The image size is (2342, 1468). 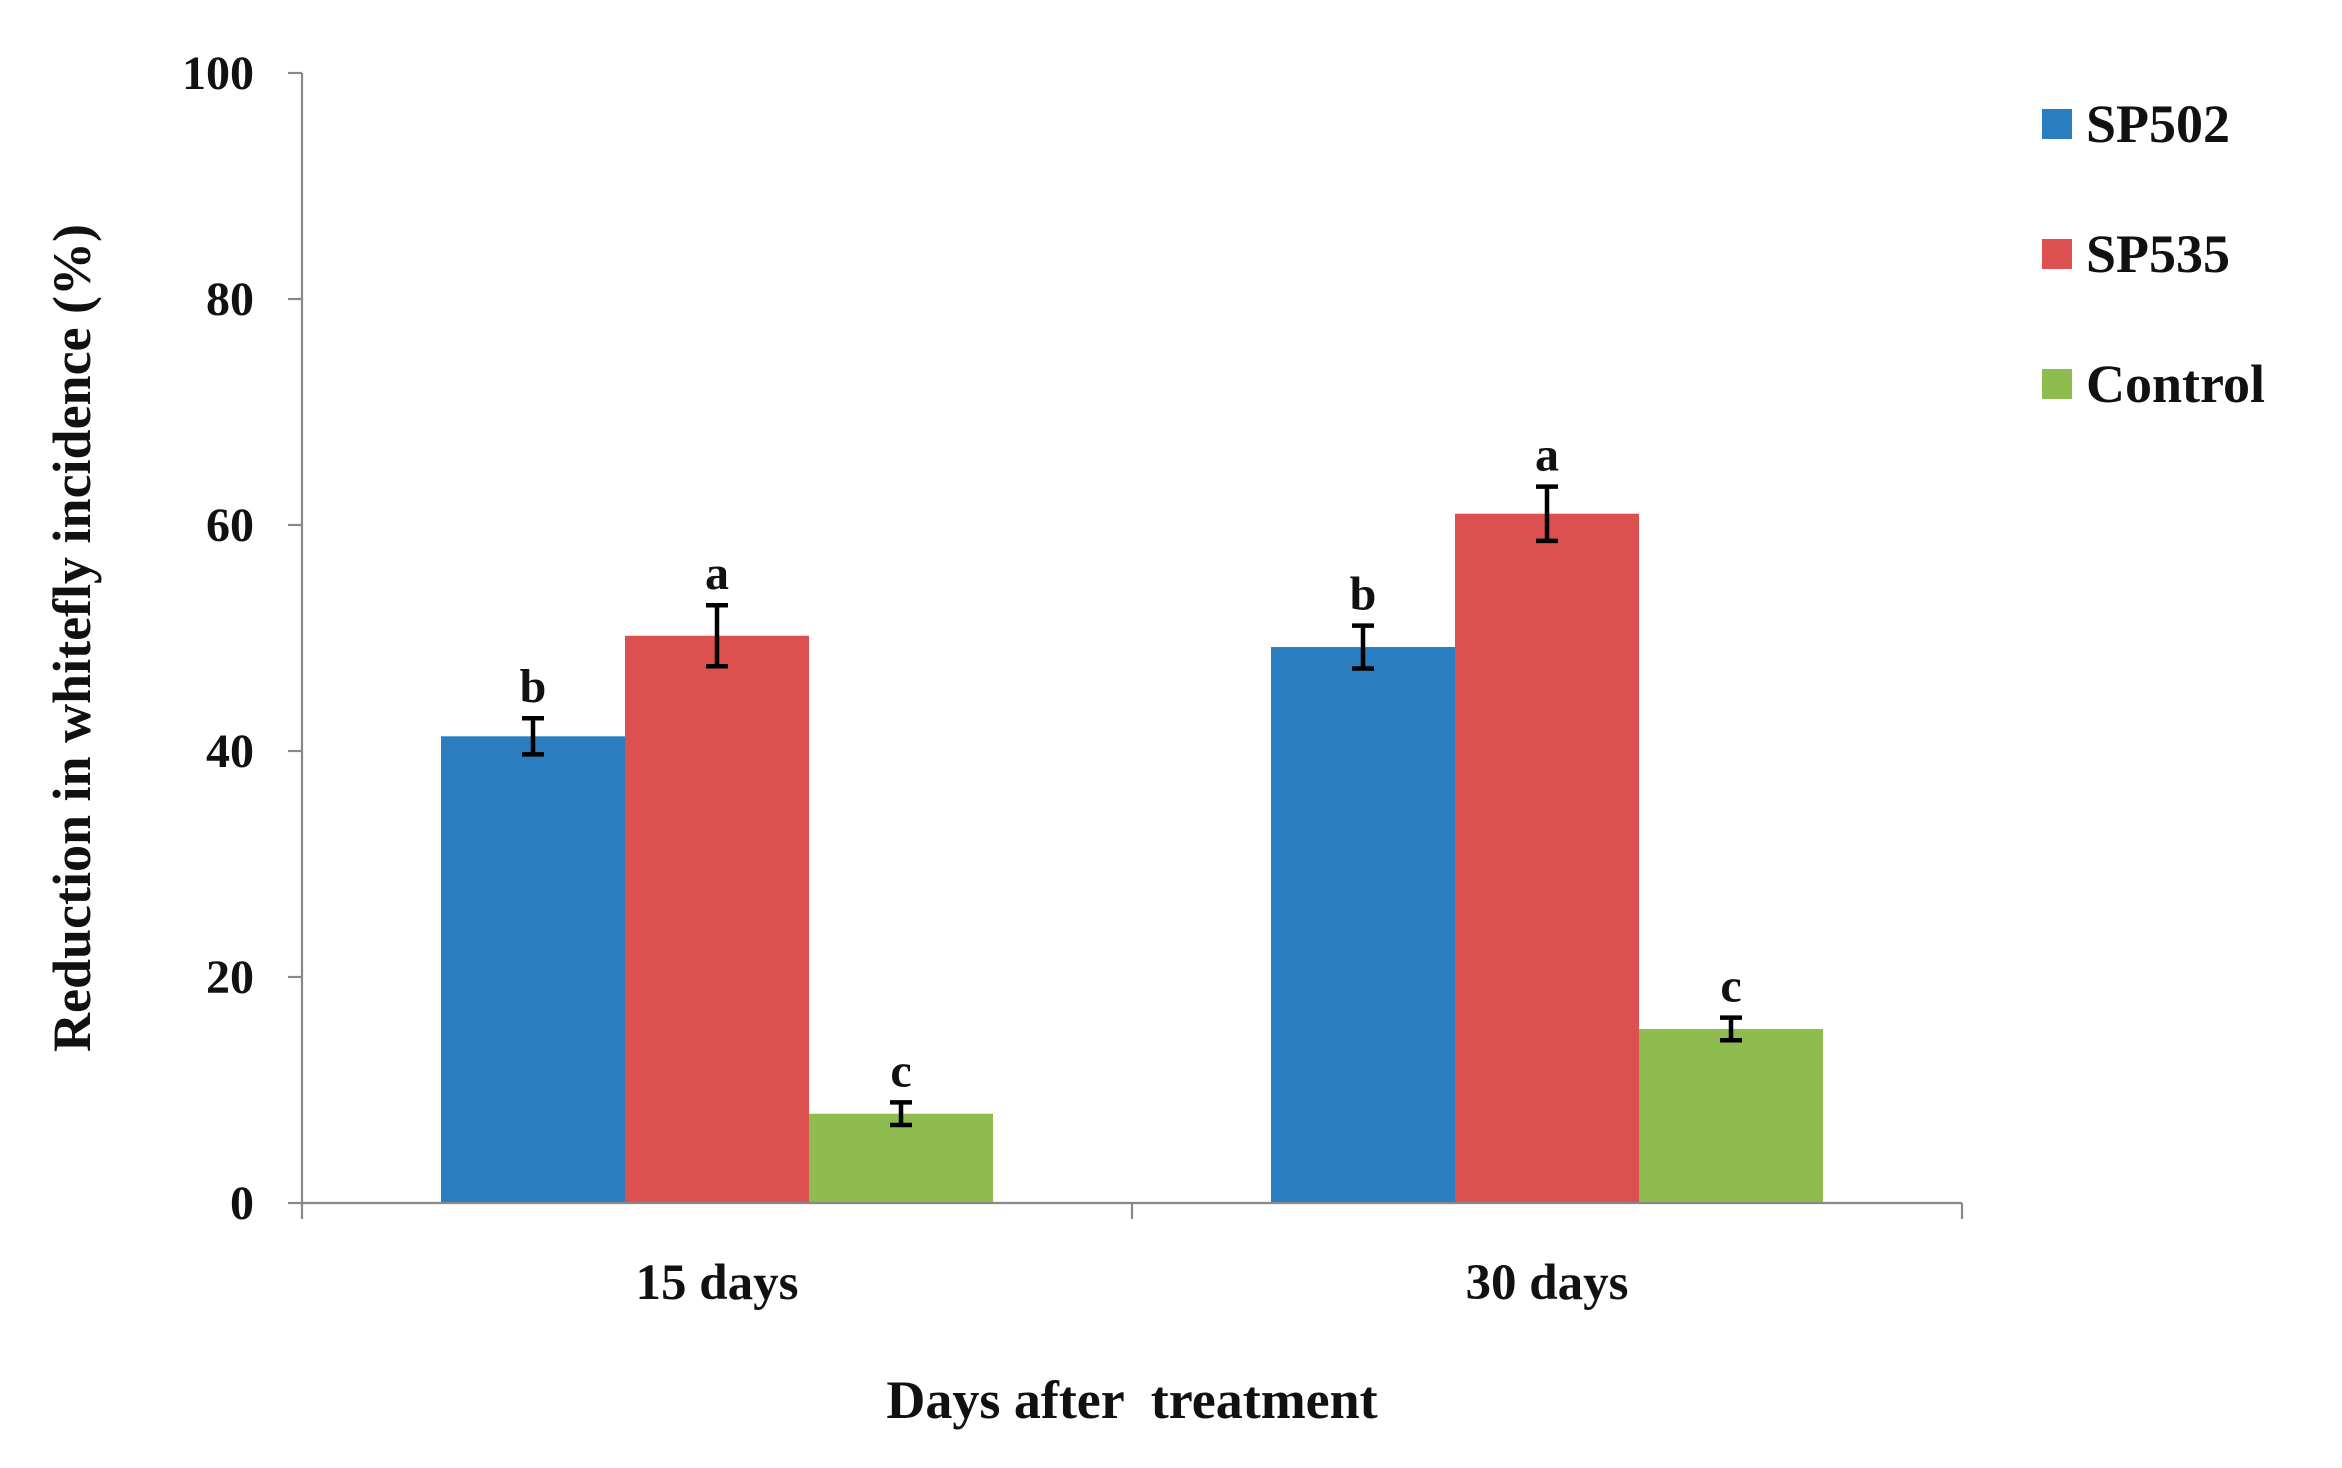 I want to click on legend-item-sp502: SP502, so click(x=2136, y=124).